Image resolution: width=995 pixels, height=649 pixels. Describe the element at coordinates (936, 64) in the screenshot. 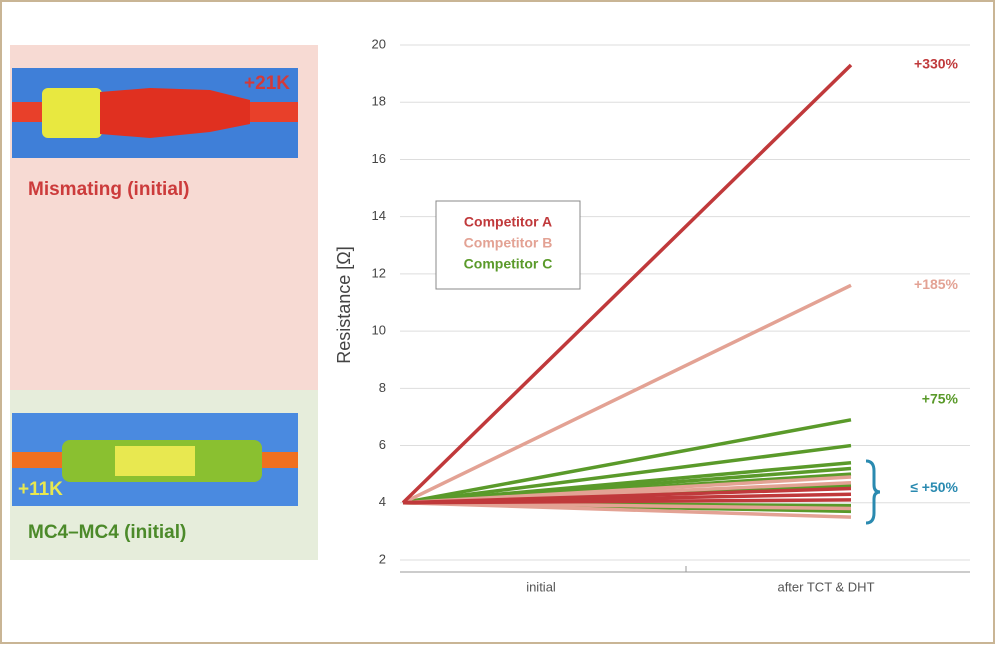

I see `annotation: +330%` at that location.